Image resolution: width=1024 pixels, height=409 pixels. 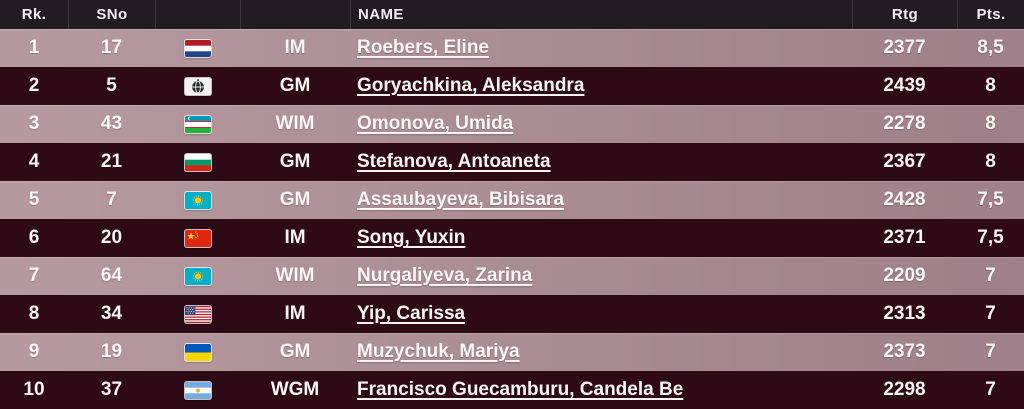 I want to click on rank-cell: 3, so click(x=34, y=123).